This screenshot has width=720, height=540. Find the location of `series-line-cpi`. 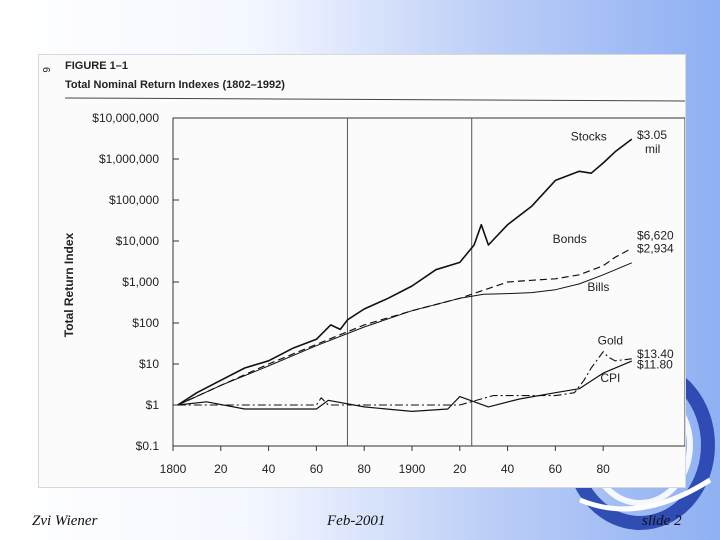

series-line-cpi is located at coordinates (405, 386).